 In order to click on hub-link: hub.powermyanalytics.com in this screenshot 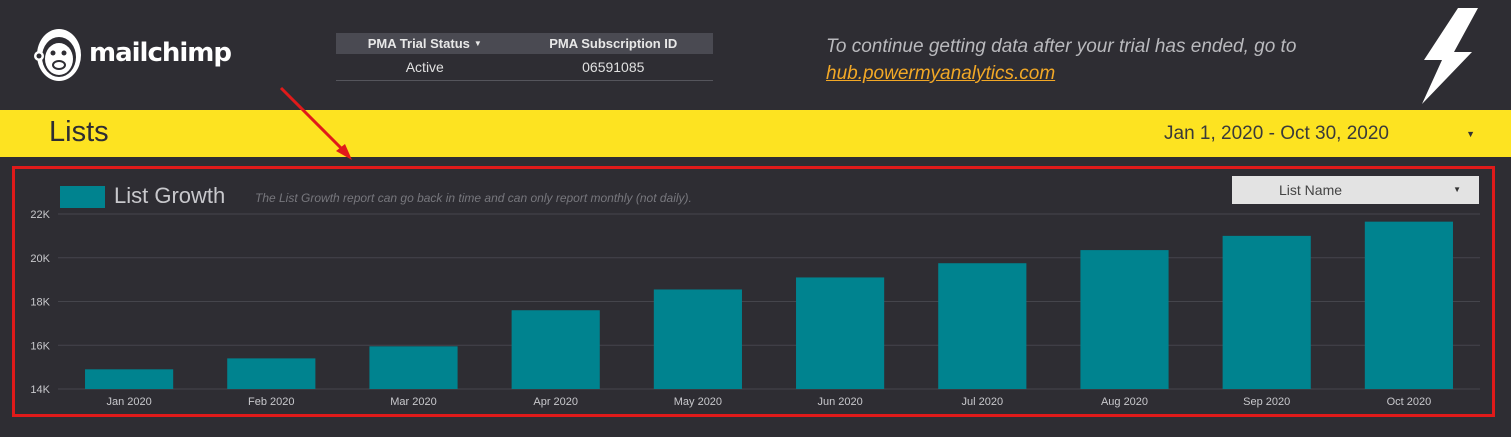, I will do `click(941, 73)`.